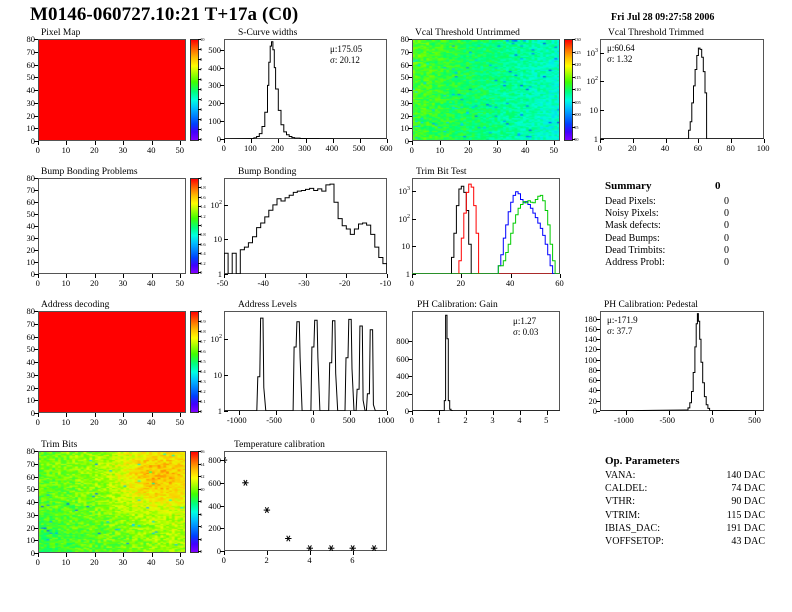 The height and width of the screenshot is (612, 792). I want to click on axis-tick-label: 600, so click(214, 482).